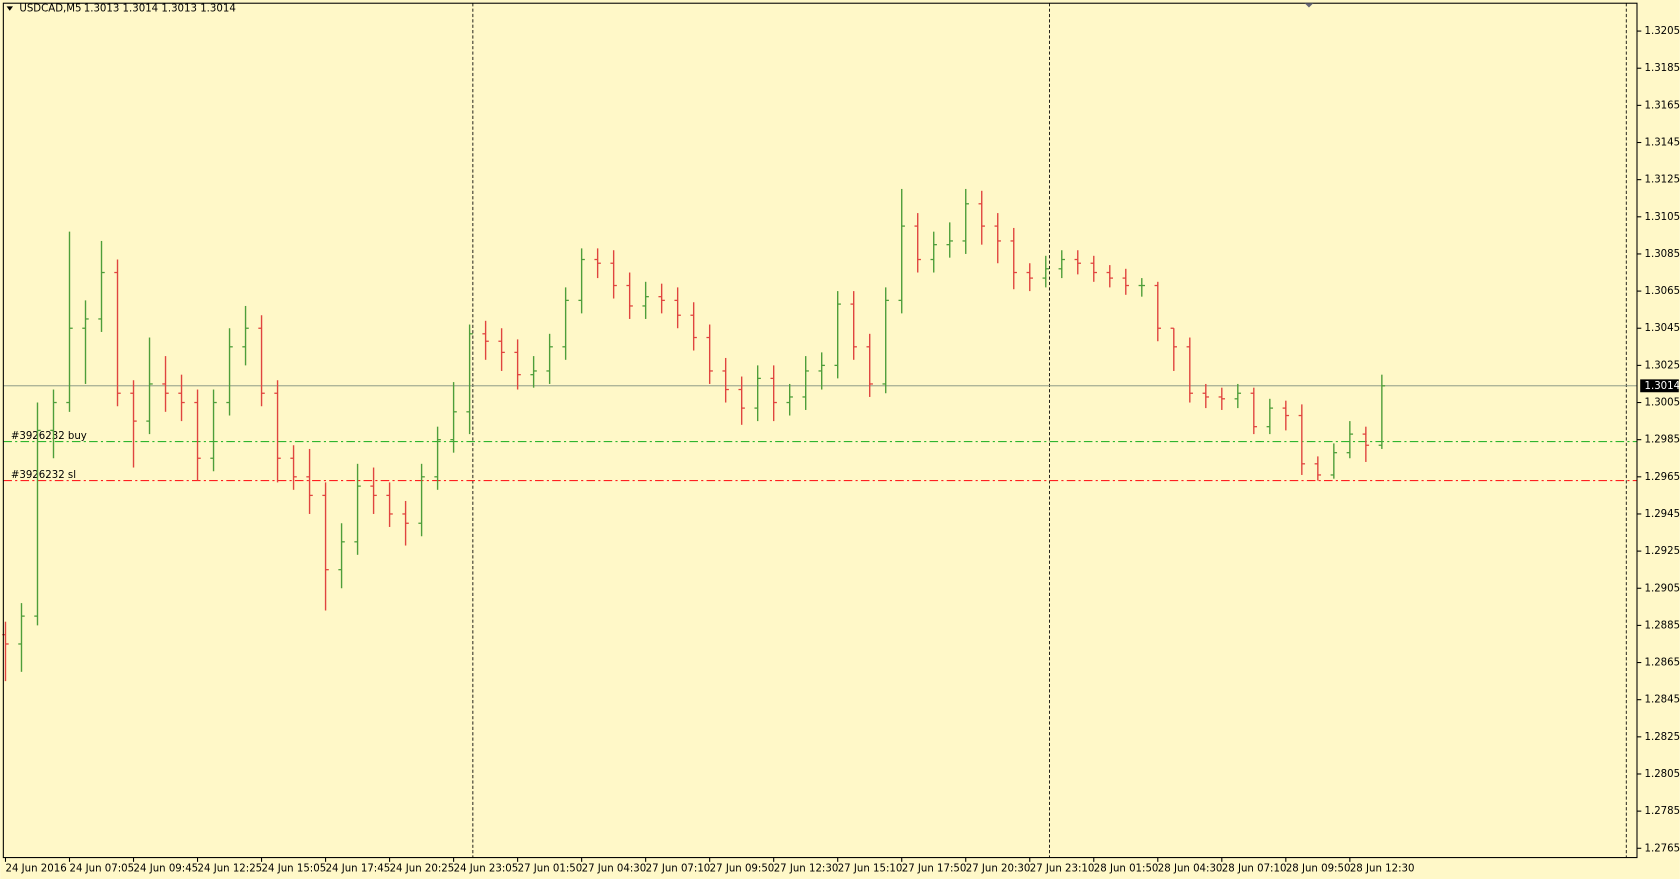 This screenshot has width=1680, height=879. Describe the element at coordinates (550, 868) in the screenshot. I see `x-tick-label: 27 Jun 01:50` at that location.